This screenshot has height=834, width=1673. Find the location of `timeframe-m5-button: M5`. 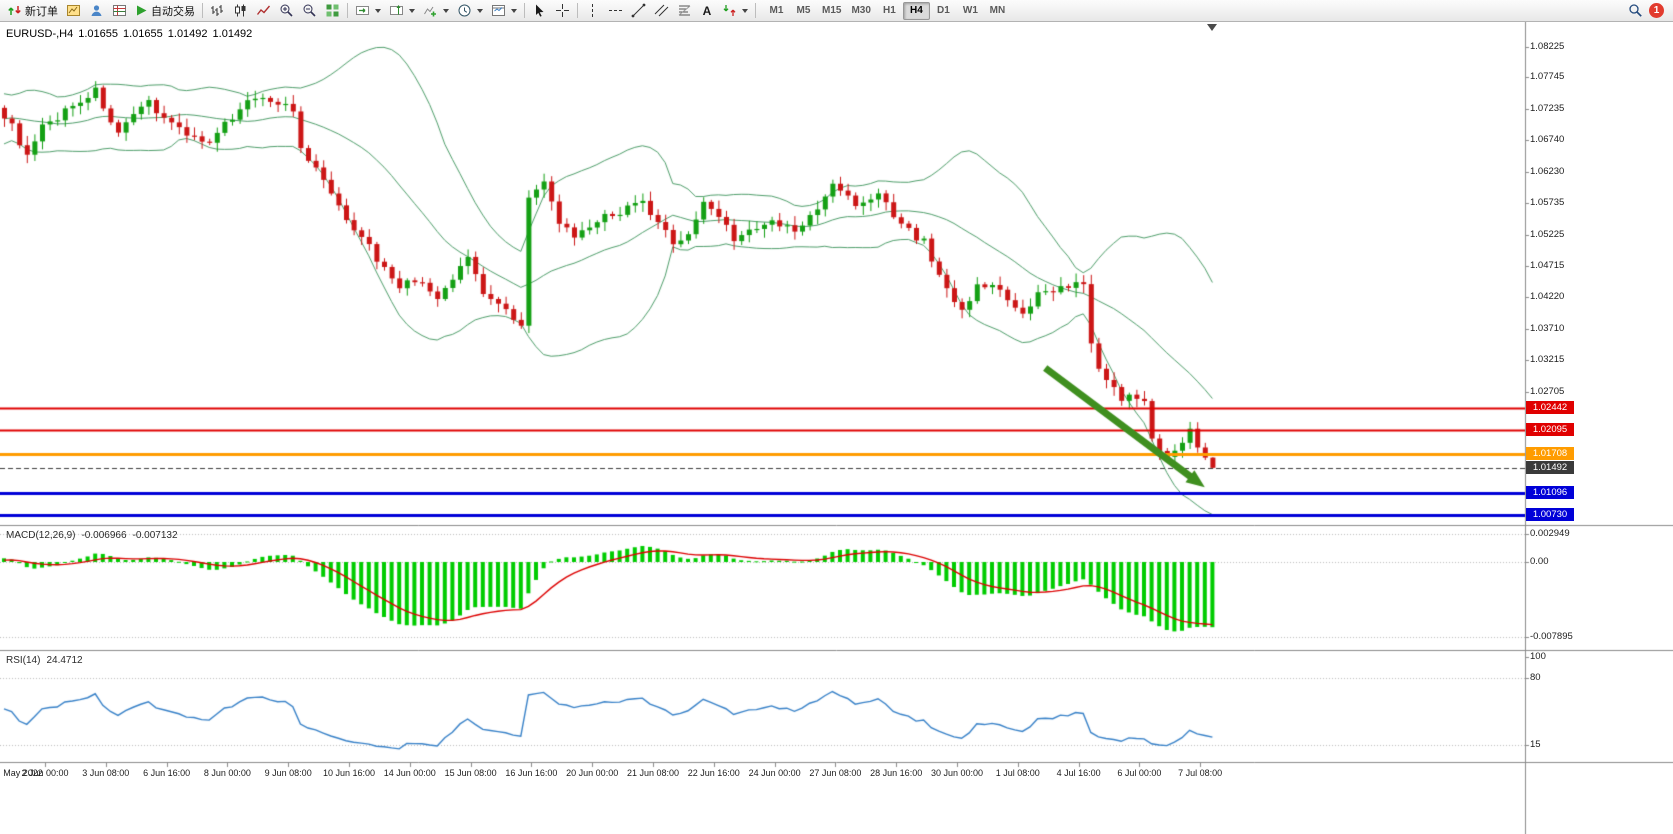

timeframe-m5-button: M5 is located at coordinates (803, 11).